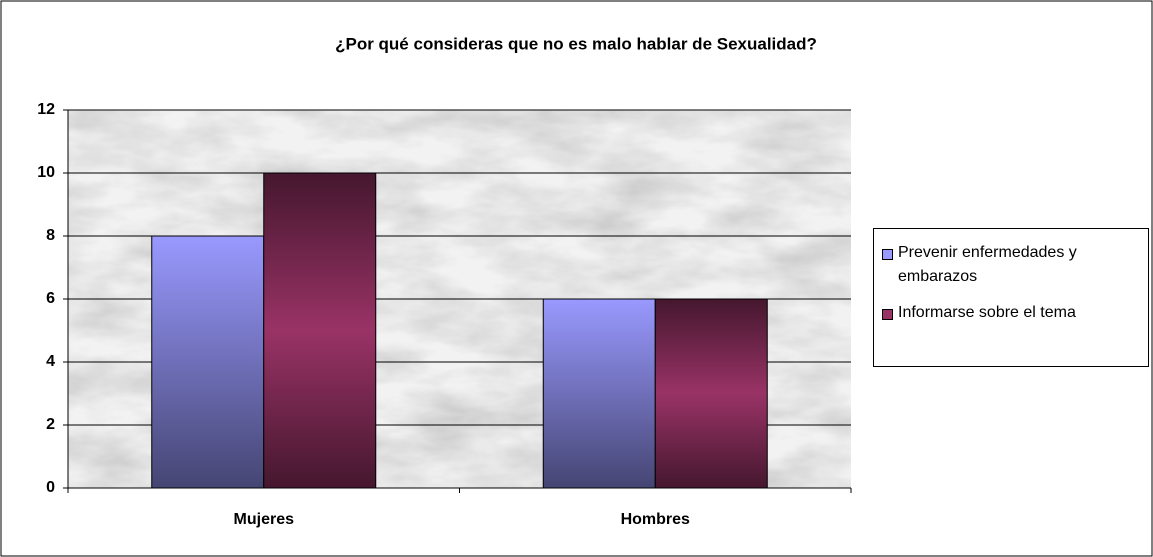 The width and height of the screenshot is (1153, 557). What do you see at coordinates (987, 264) in the screenshot?
I see `legend-label: Prevenir enfermedades y embarazos` at bounding box center [987, 264].